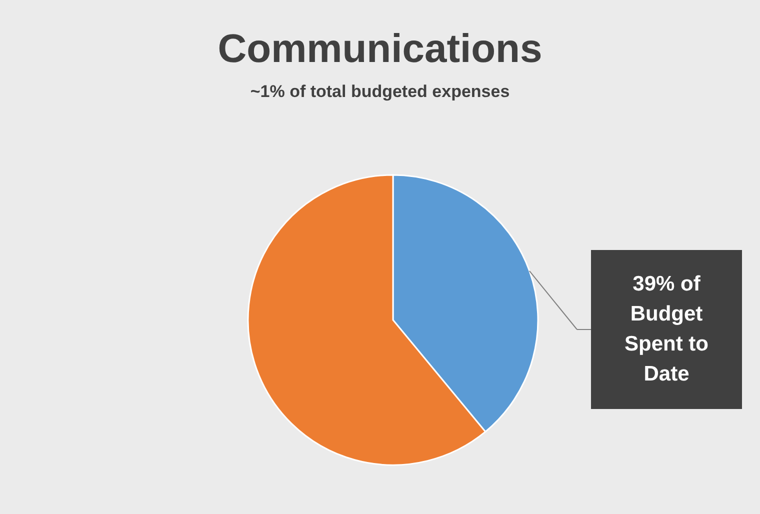 This screenshot has height=514, width=760. What do you see at coordinates (666, 329) in the screenshot?
I see `data-label: 39% of Budget Spent to Date` at bounding box center [666, 329].